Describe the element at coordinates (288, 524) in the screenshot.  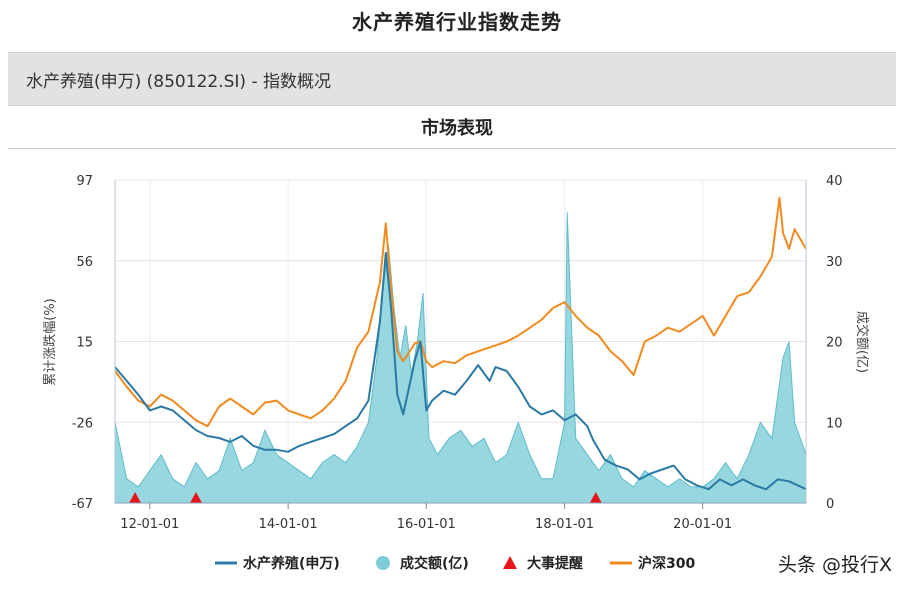
I see `x-tick-label: 14-01-01` at that location.